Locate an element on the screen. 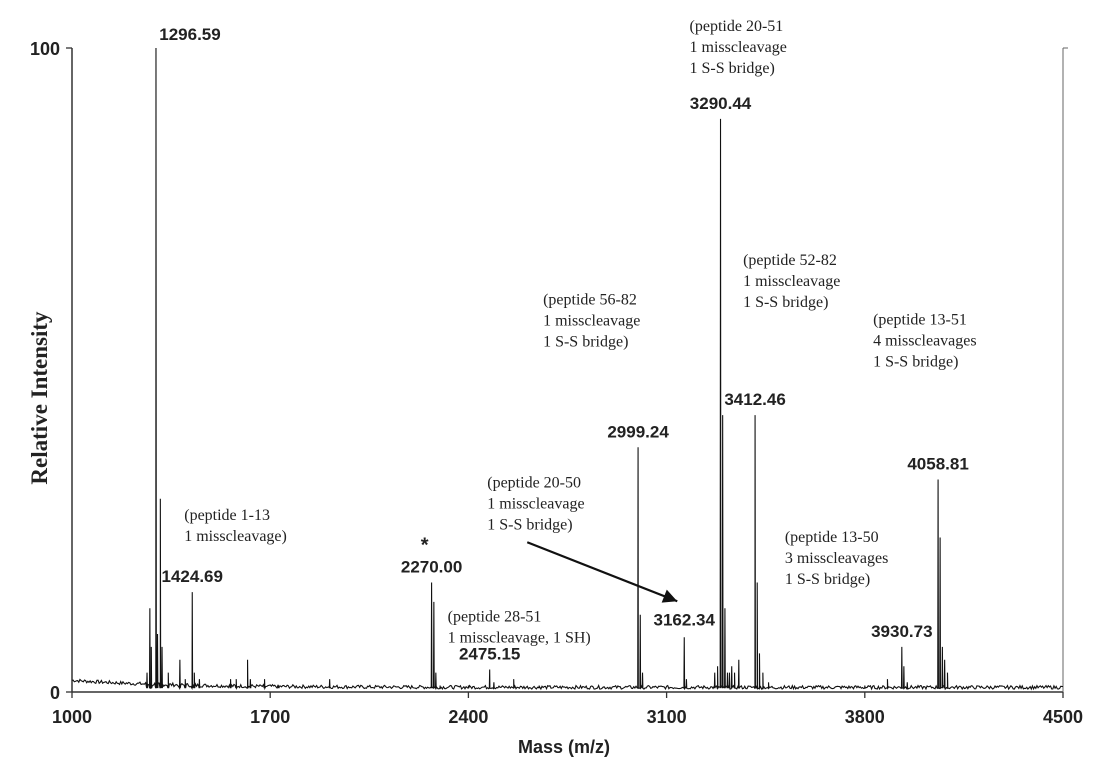 Image resolution: width=1100 pixels, height=762 pixels. star-marker: * is located at coordinates (425, 546).